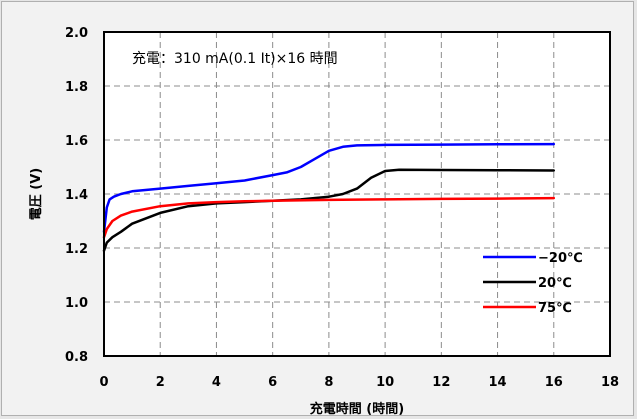 This screenshot has width=637, height=419. Describe the element at coordinates (272, 382) in the screenshot. I see `x-tick-label: 6` at that location.